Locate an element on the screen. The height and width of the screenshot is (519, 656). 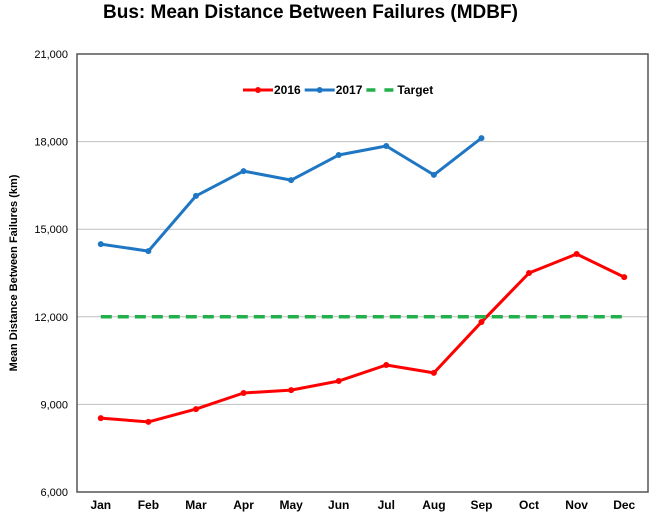
y-tick-label: 15,000 is located at coordinates (51, 230).